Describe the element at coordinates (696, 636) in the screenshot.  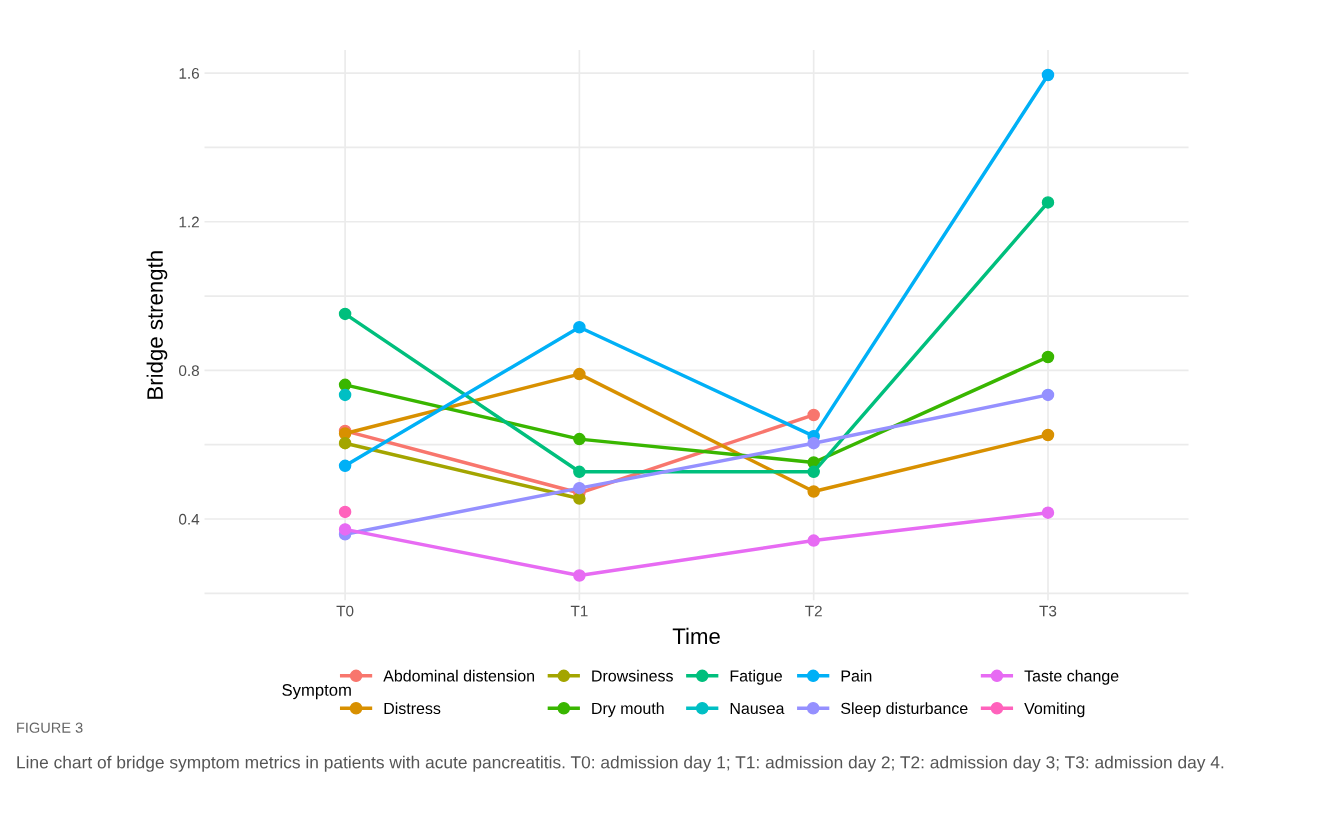
I see `x-axis-title: Time` at that location.